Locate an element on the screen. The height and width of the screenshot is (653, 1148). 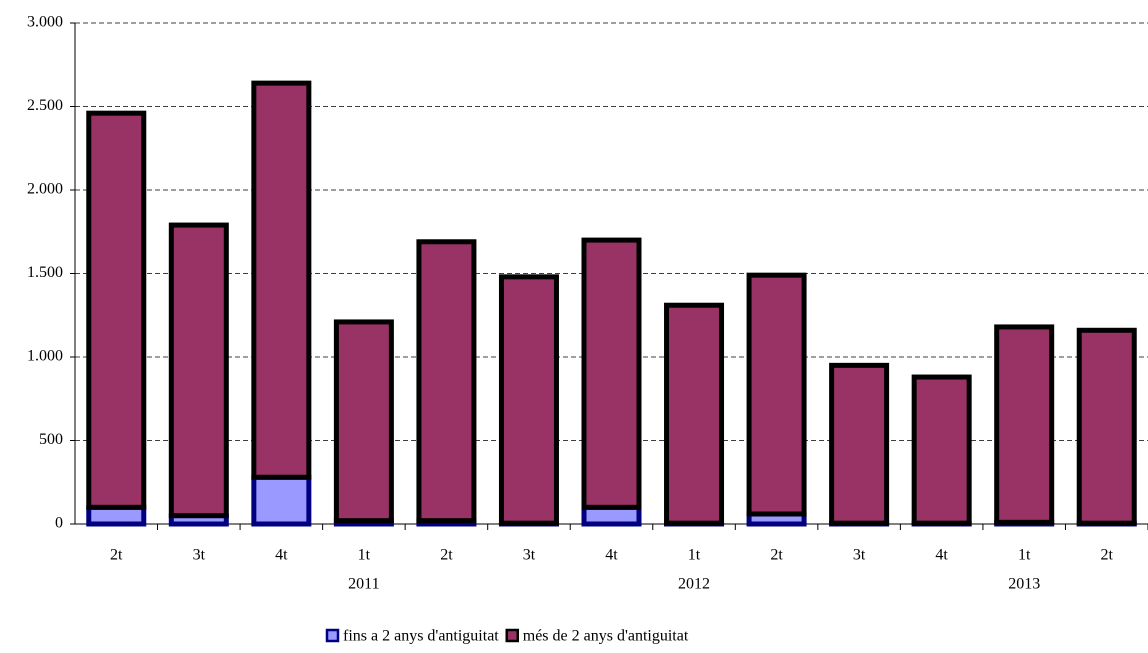
legend-label: fins a 2 anys d'antiguitat is located at coordinates (421, 636).